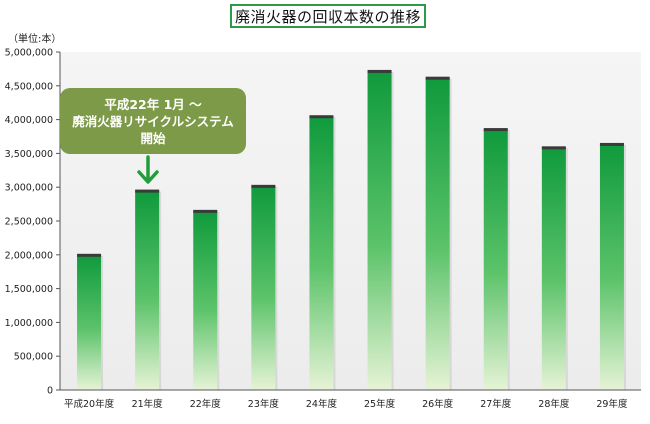 The image size is (650, 424). I want to click on x-tick-label: 27年度, so click(496, 404).